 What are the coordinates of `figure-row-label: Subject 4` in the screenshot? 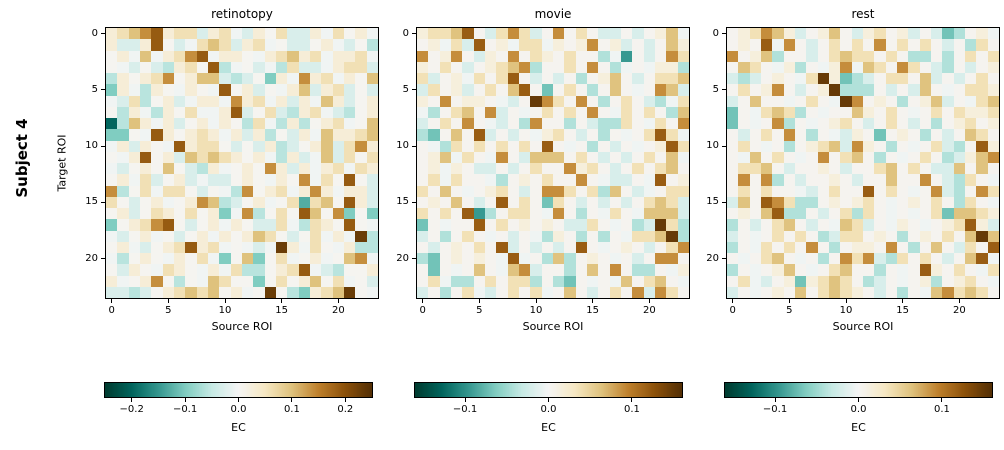 It's located at (22, 158).